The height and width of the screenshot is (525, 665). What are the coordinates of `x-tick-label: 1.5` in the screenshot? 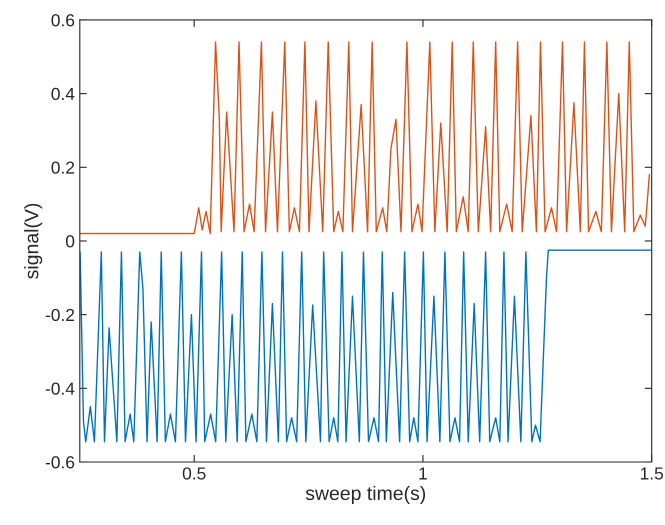 It's located at (652, 474).